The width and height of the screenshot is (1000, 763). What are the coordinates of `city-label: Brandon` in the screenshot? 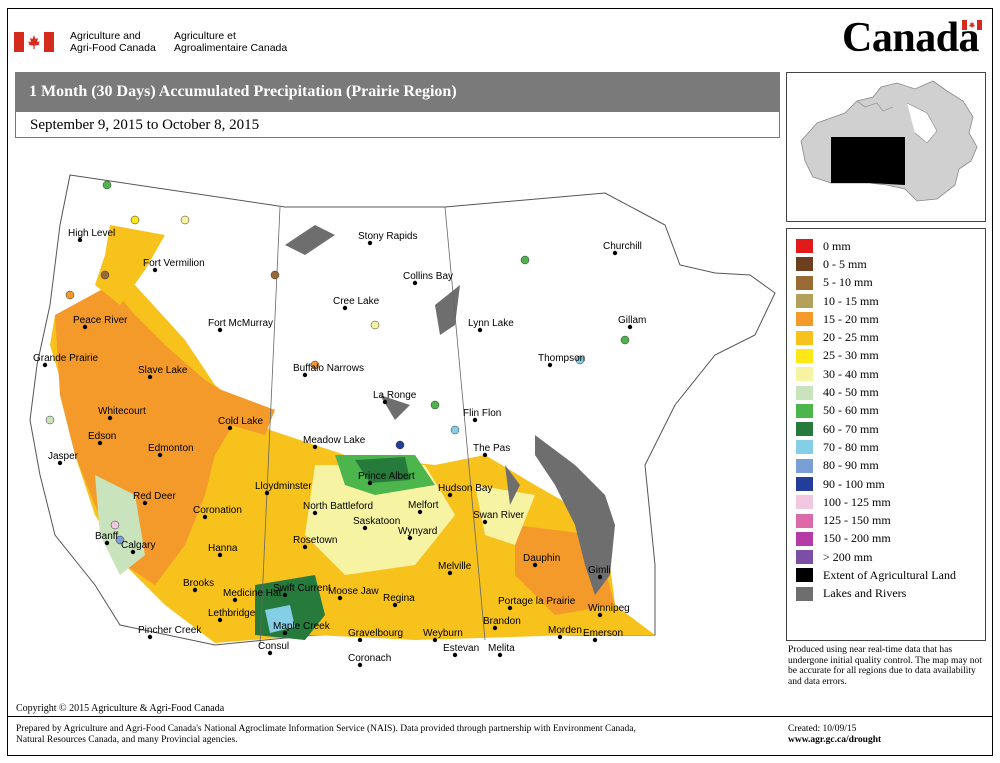 It's located at (502, 621).